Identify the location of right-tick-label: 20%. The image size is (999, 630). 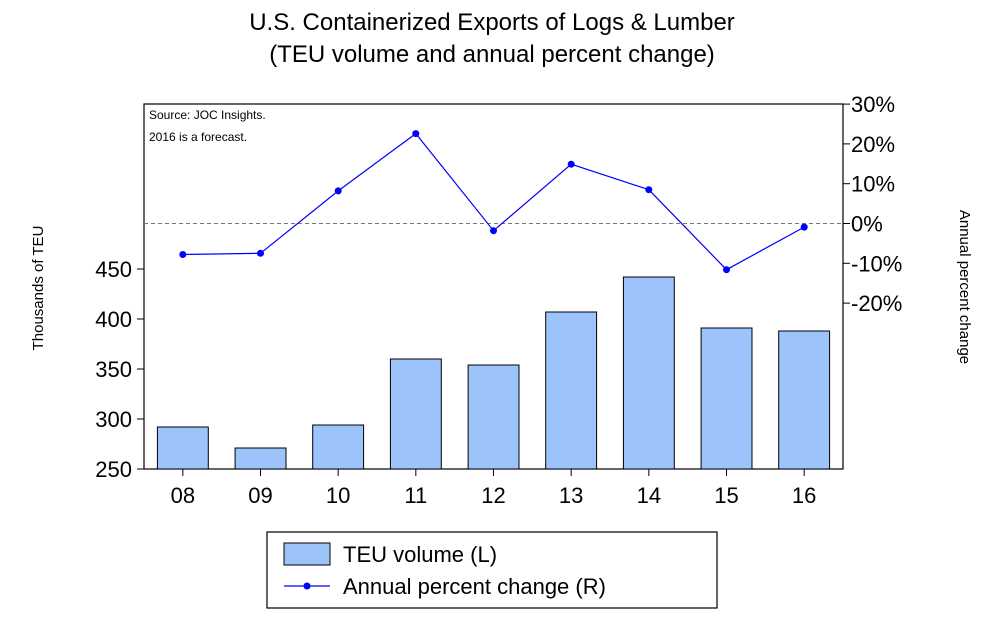
(873, 144).